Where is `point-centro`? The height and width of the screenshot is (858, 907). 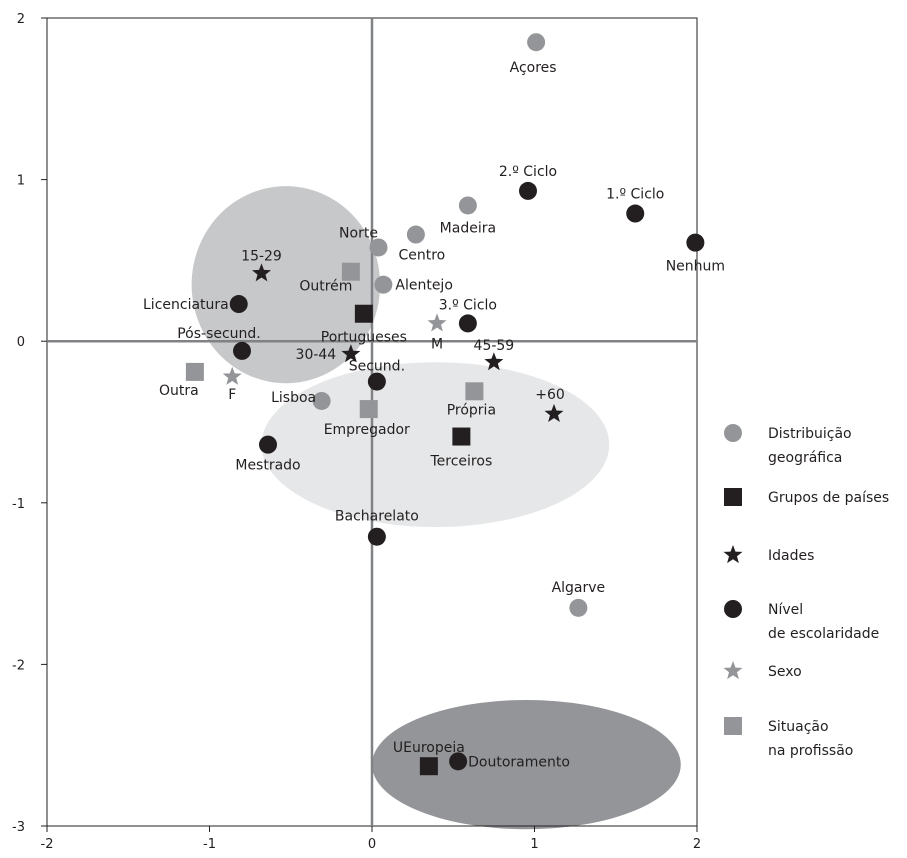 point-centro is located at coordinates (415, 234).